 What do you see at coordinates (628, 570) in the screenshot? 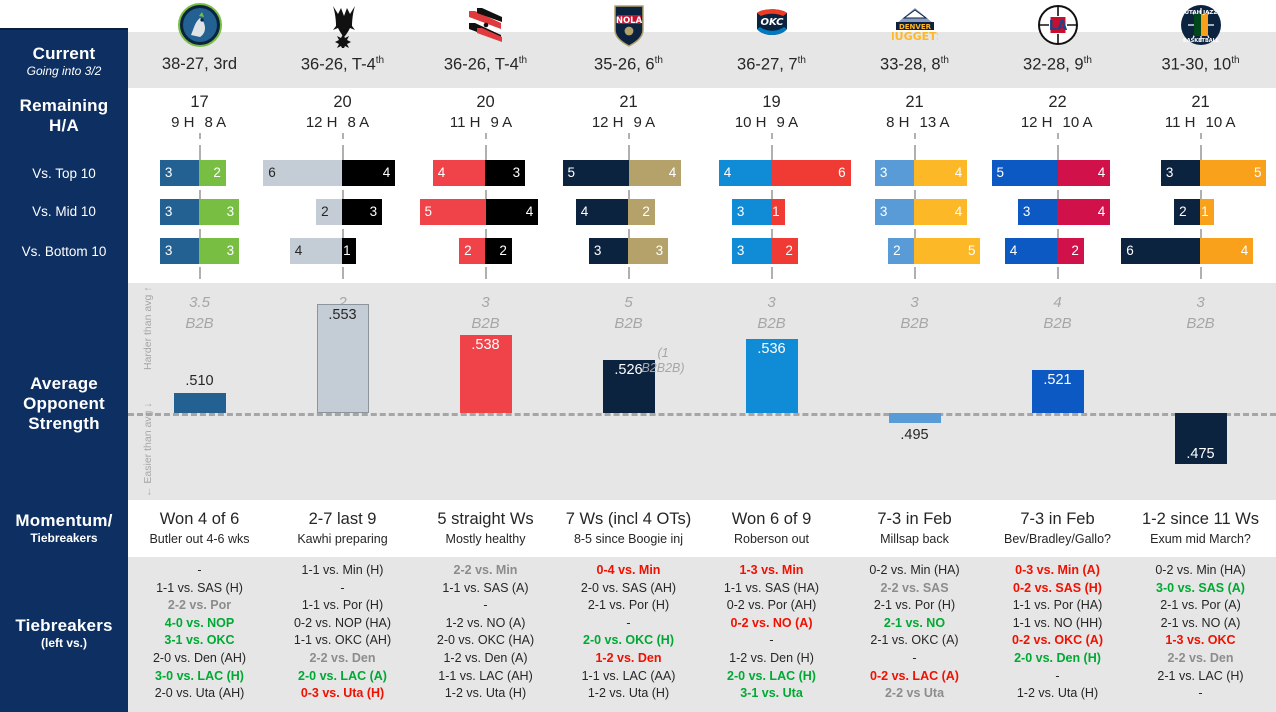
I see `tiebreaker-row: 0-4 vs. Min` at bounding box center [628, 570].